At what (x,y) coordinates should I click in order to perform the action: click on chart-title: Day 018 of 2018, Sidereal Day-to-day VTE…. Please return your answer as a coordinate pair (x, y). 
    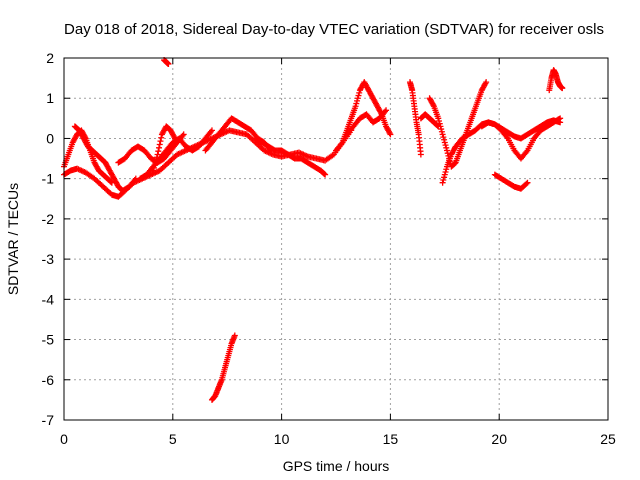
    Looking at the image, I should click on (334, 29).